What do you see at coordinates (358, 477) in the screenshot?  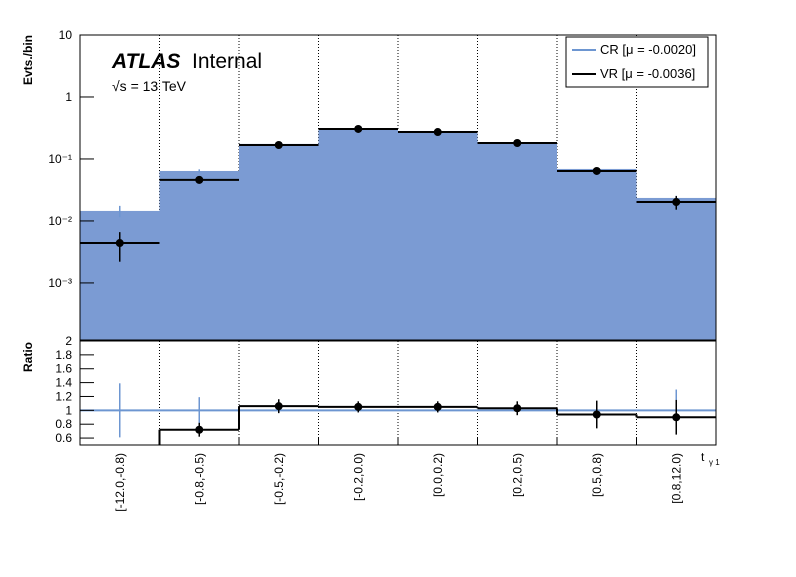 I see `x-tick-label: [-0.2,0.0)` at bounding box center [358, 477].